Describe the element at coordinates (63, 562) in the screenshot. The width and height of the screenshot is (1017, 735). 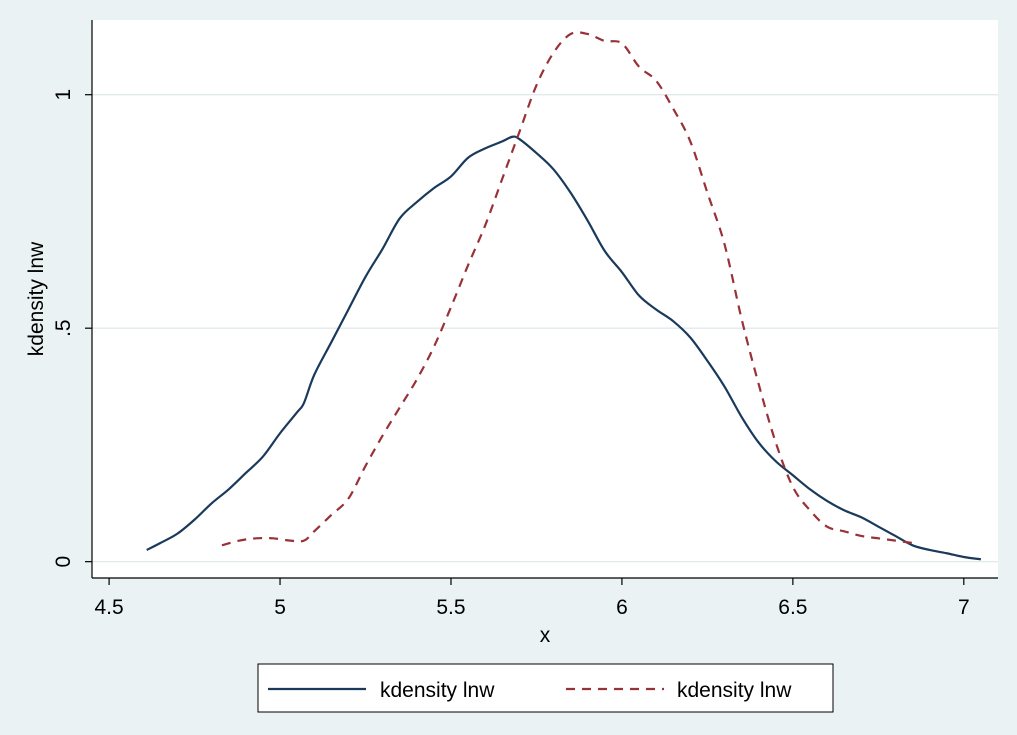
I see `y-tick-label-0: 0` at that location.